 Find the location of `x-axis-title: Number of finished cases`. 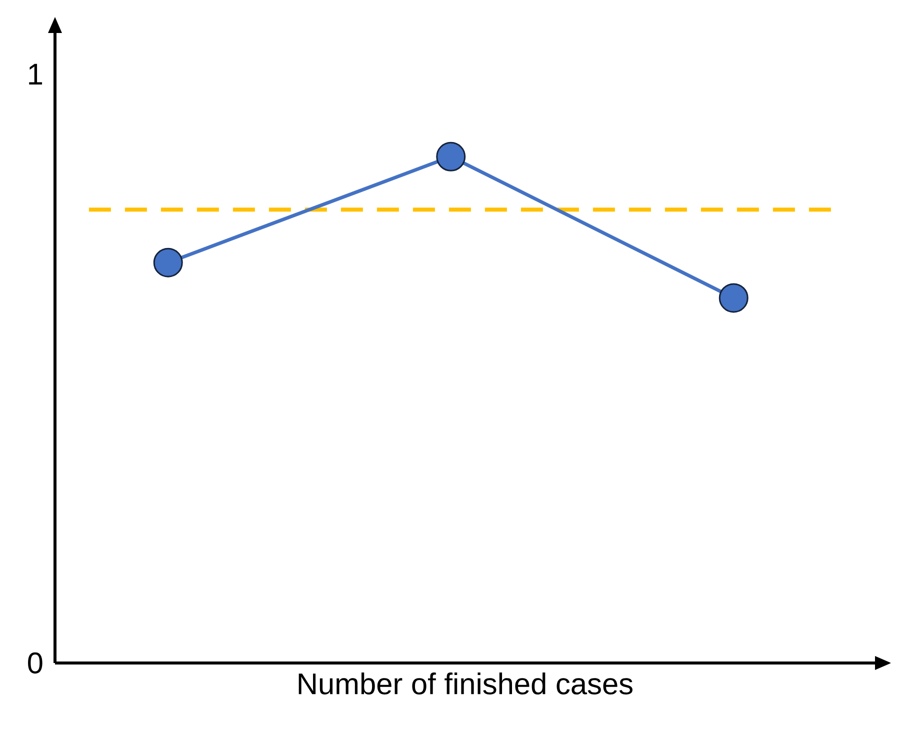

x-axis-title: Number of finished cases is located at coordinates (465, 683).